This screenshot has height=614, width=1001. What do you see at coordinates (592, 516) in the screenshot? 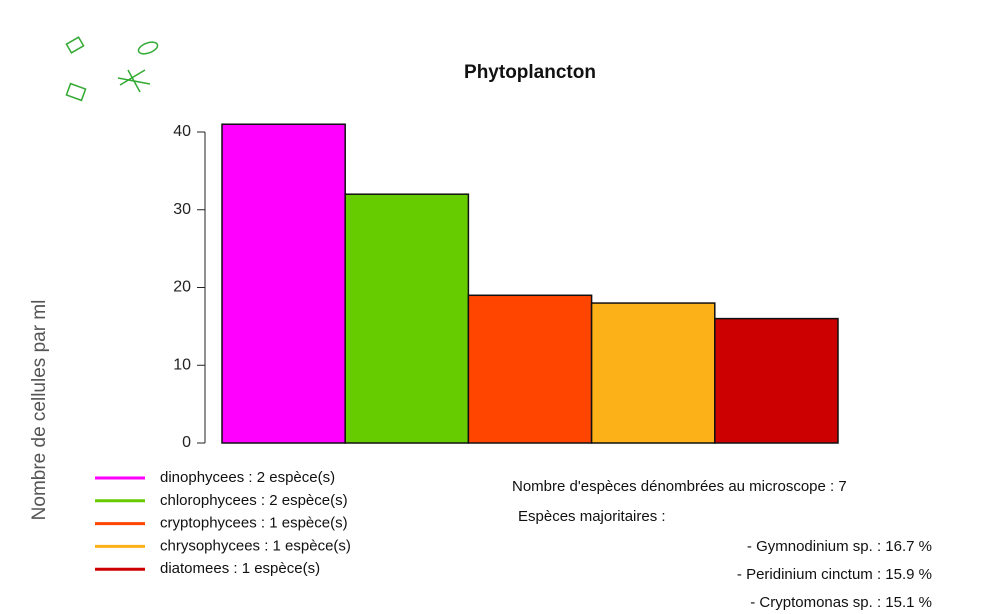
I see `annotation: Espèces majoritaires :` at bounding box center [592, 516].